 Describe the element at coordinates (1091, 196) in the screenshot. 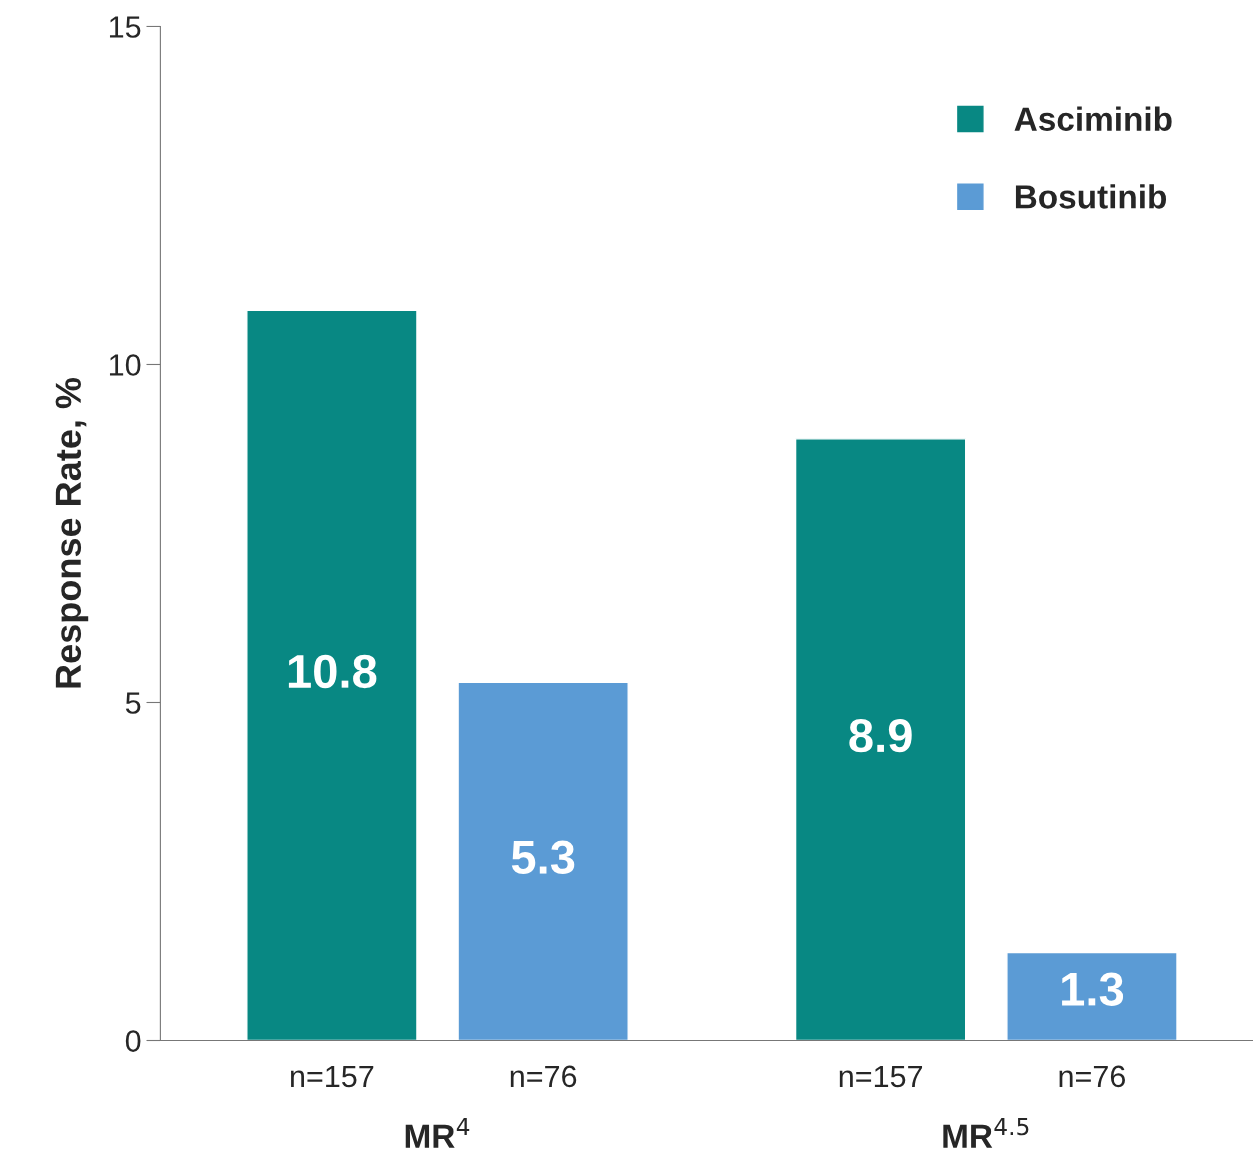

I see `legend-label: Bosutinib` at that location.